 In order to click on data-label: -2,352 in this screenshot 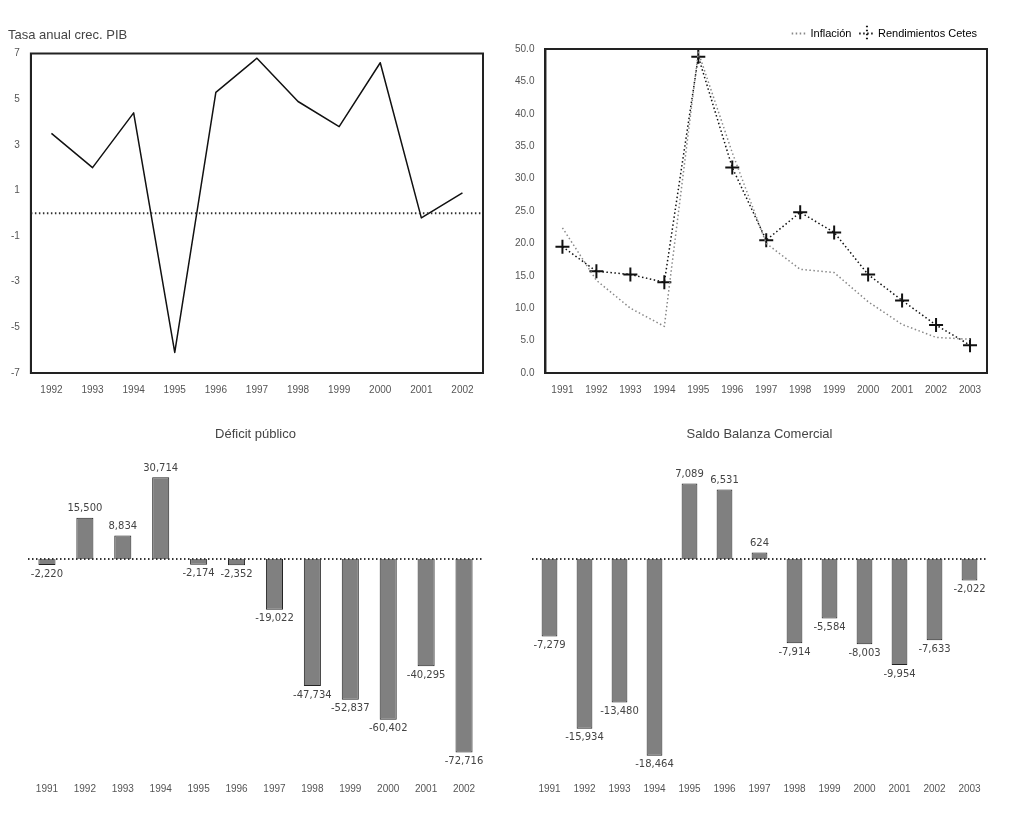, I will do `click(236, 573)`.